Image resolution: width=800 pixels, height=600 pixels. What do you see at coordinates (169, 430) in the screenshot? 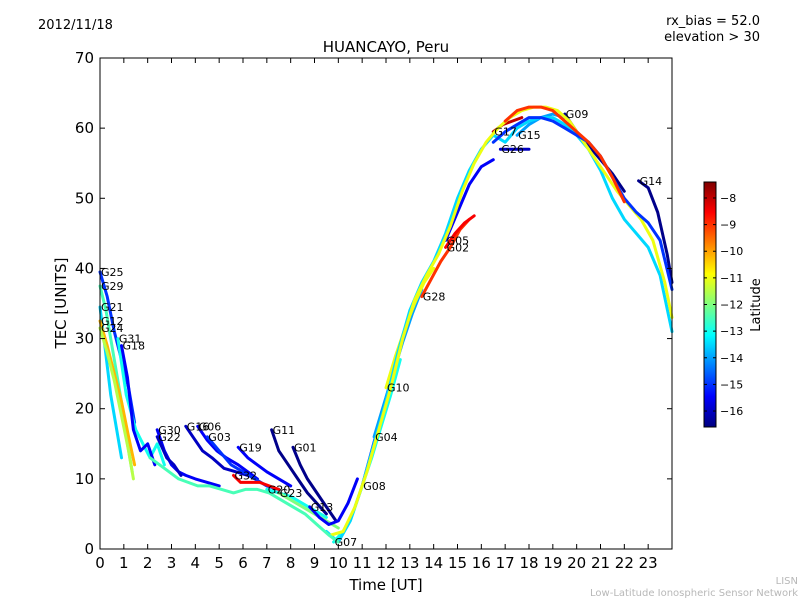
I see `series-label-g30: G30` at bounding box center [169, 430].